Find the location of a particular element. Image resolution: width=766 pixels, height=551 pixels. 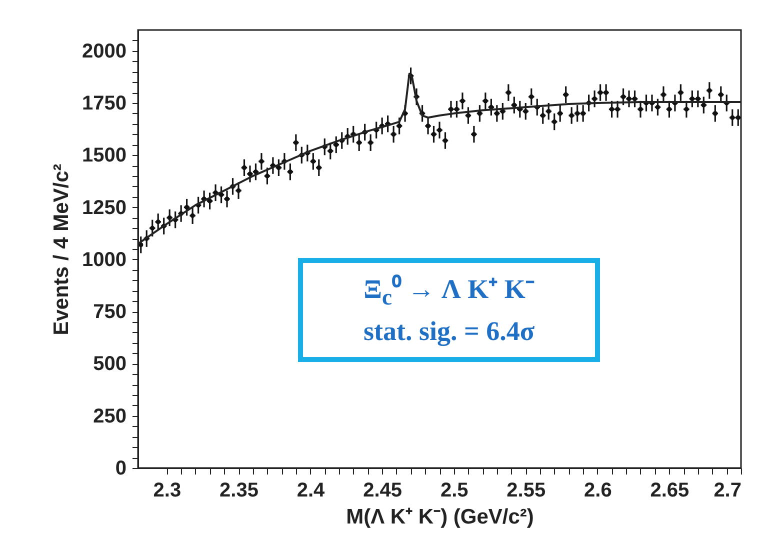

y-tick-label: 1750 is located at coordinates (104, 103).